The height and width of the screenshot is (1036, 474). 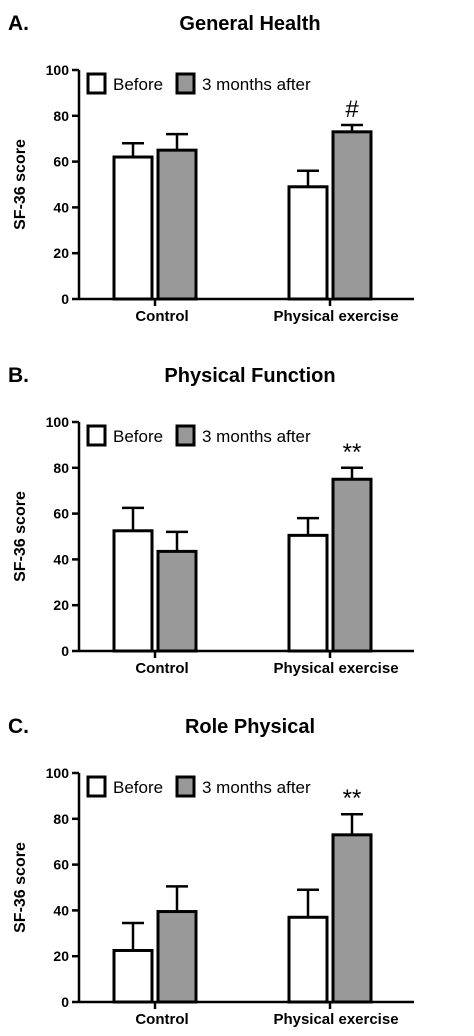 What do you see at coordinates (249, 376) in the screenshot?
I see `chart-title: Physical Function` at bounding box center [249, 376].